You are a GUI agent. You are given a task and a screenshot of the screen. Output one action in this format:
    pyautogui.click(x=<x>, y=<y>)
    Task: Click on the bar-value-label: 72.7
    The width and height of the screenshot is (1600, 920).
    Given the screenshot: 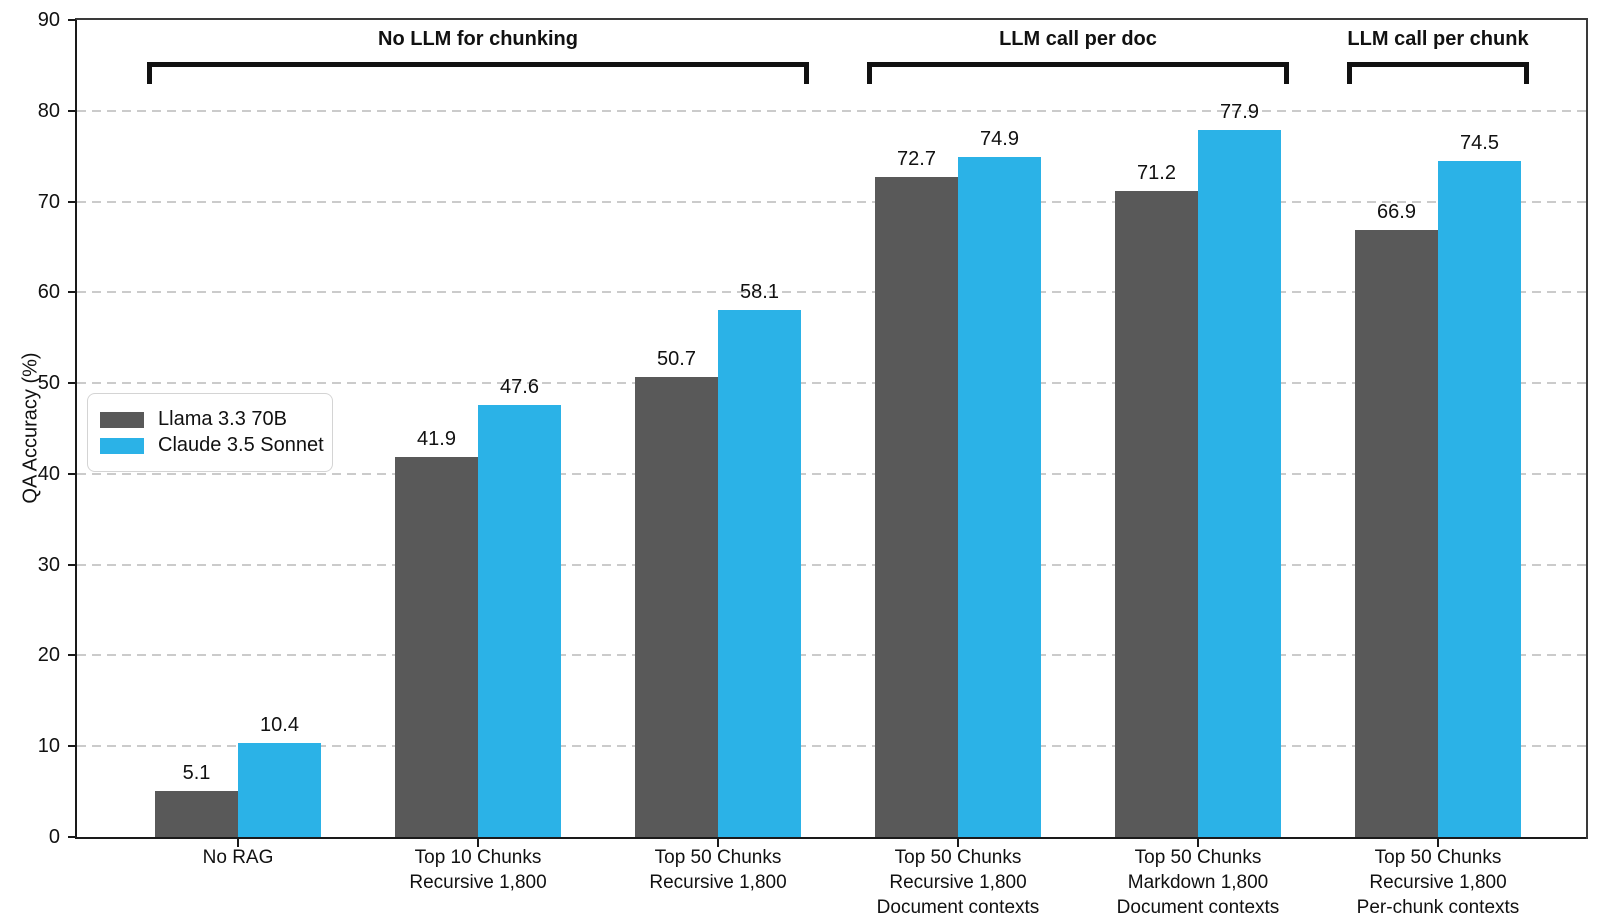 What is the action you would take?
    pyautogui.click(x=916, y=159)
    